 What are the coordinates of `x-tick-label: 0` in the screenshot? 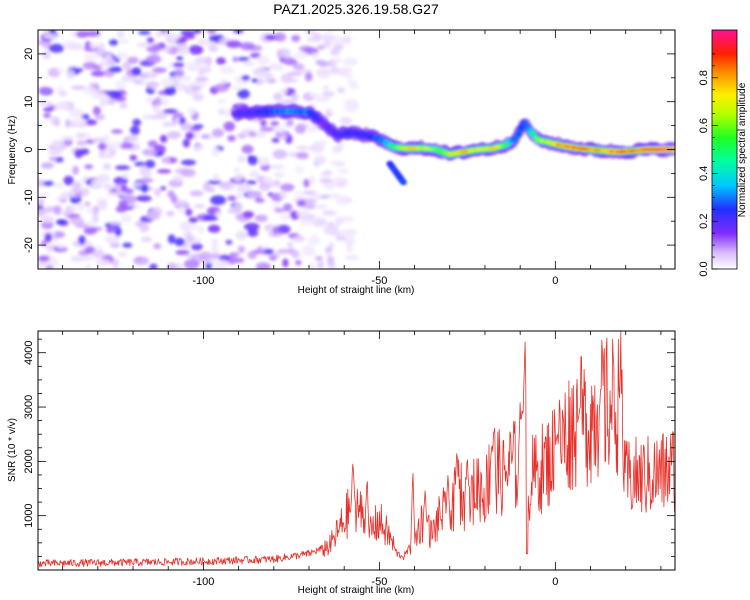 It's located at (555, 281).